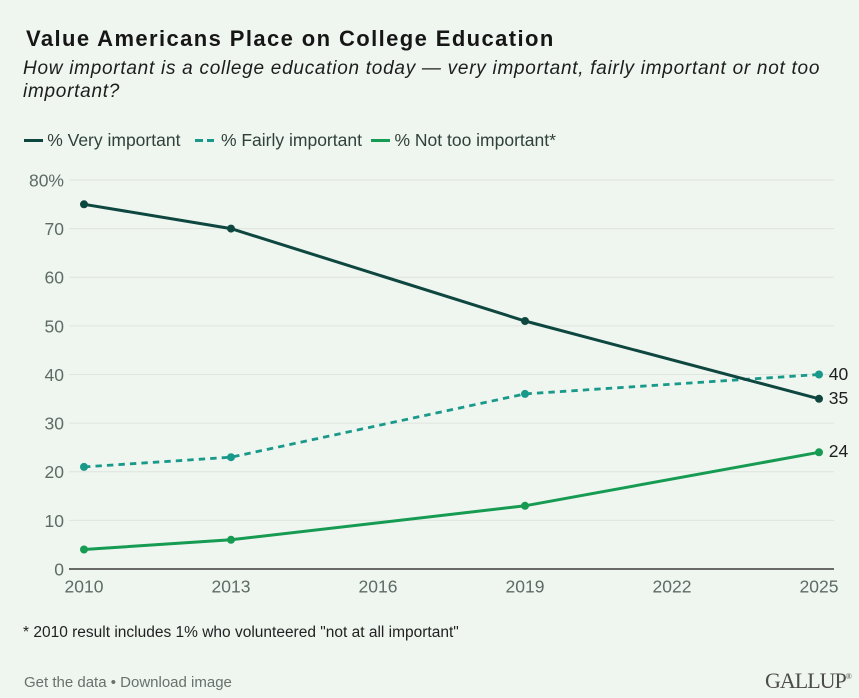  I want to click on svg-text: 70, so click(55, 229).